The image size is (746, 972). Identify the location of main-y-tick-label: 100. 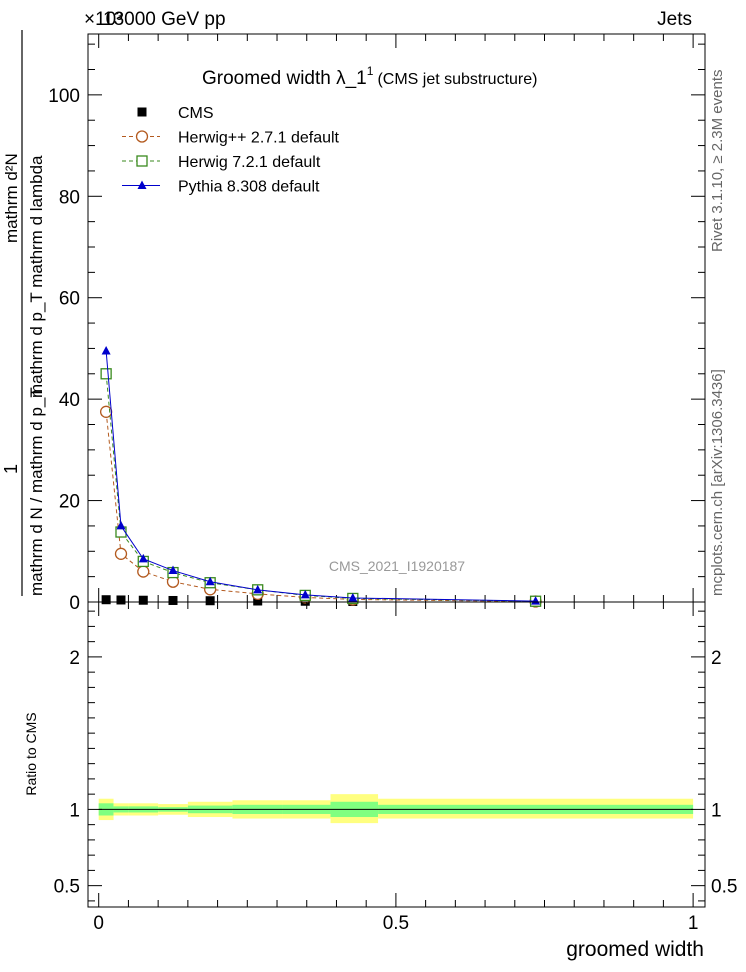
(64, 96).